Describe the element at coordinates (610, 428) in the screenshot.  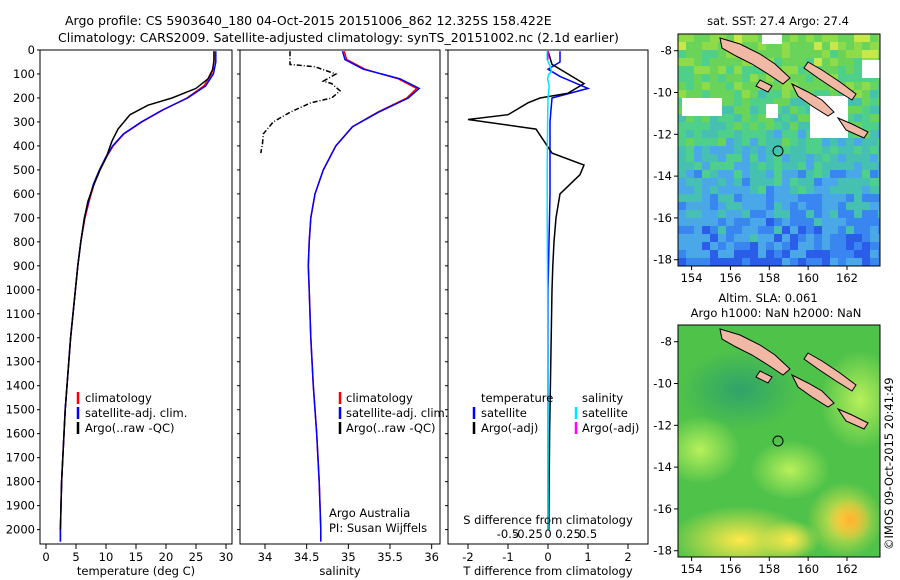
I see `legend-sal-argo-label: Argo(-adj)` at that location.